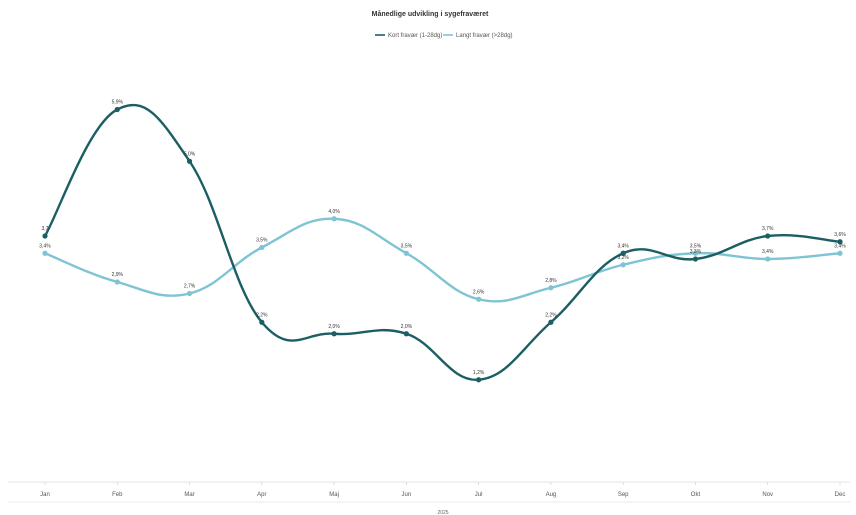 The width and height of the screenshot is (856, 515). What do you see at coordinates (190, 287) in the screenshot?
I see `data-label: 2,7%` at bounding box center [190, 287].